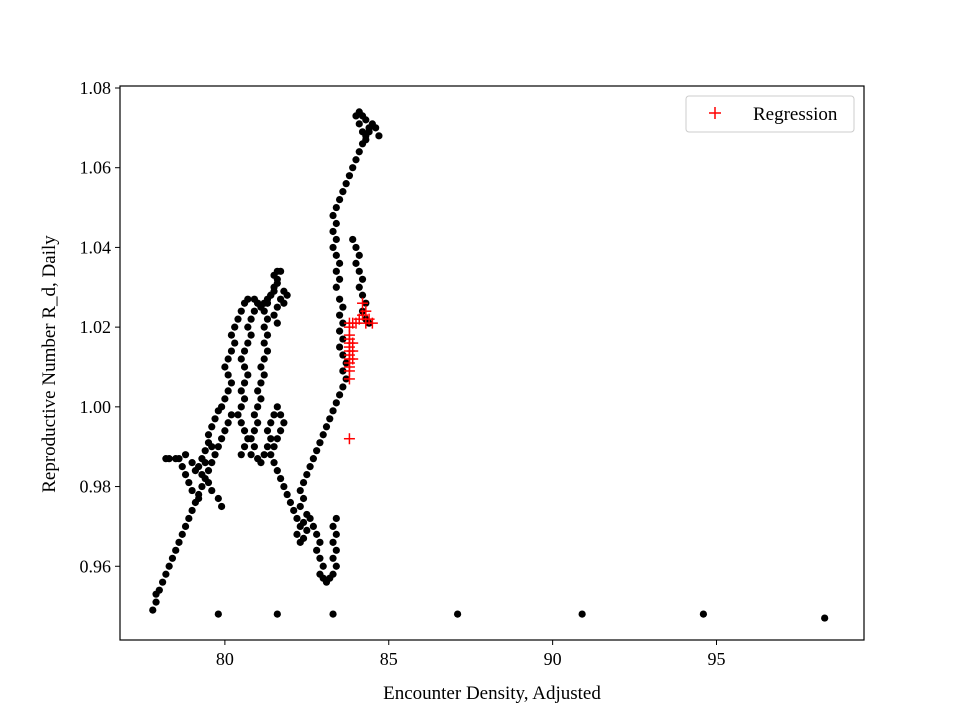  What do you see at coordinates (795, 114) in the screenshot?
I see `legend-label-regression: Regression` at bounding box center [795, 114].